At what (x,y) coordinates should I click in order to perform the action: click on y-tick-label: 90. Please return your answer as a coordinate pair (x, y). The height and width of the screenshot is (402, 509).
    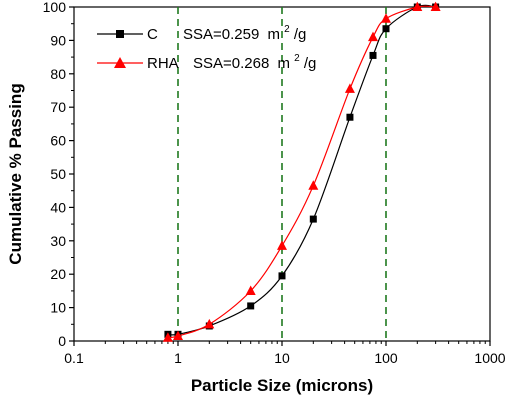
    Looking at the image, I should click on (58, 40).